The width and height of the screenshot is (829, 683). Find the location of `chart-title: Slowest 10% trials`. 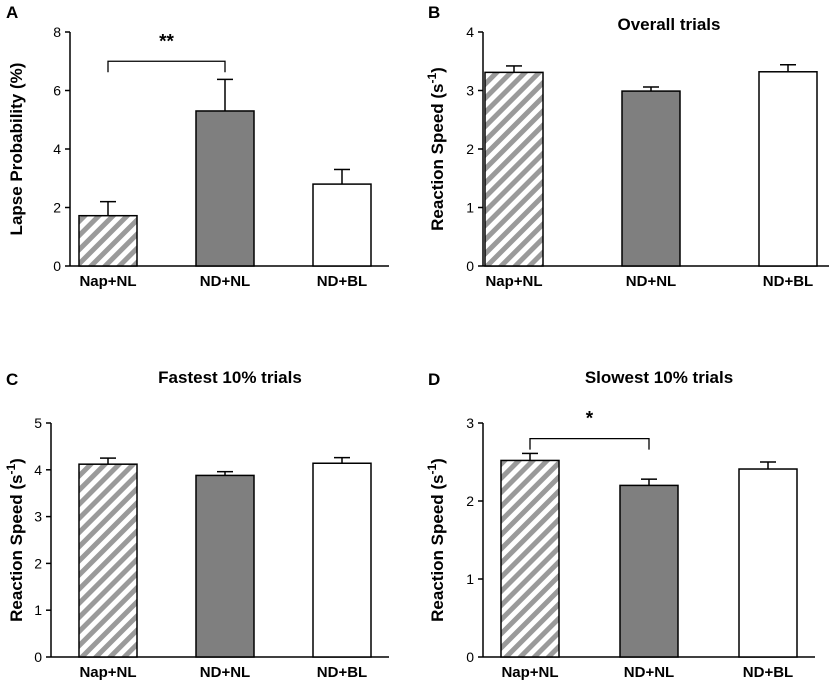

chart-title: Slowest 10% trials is located at coordinates (659, 377).